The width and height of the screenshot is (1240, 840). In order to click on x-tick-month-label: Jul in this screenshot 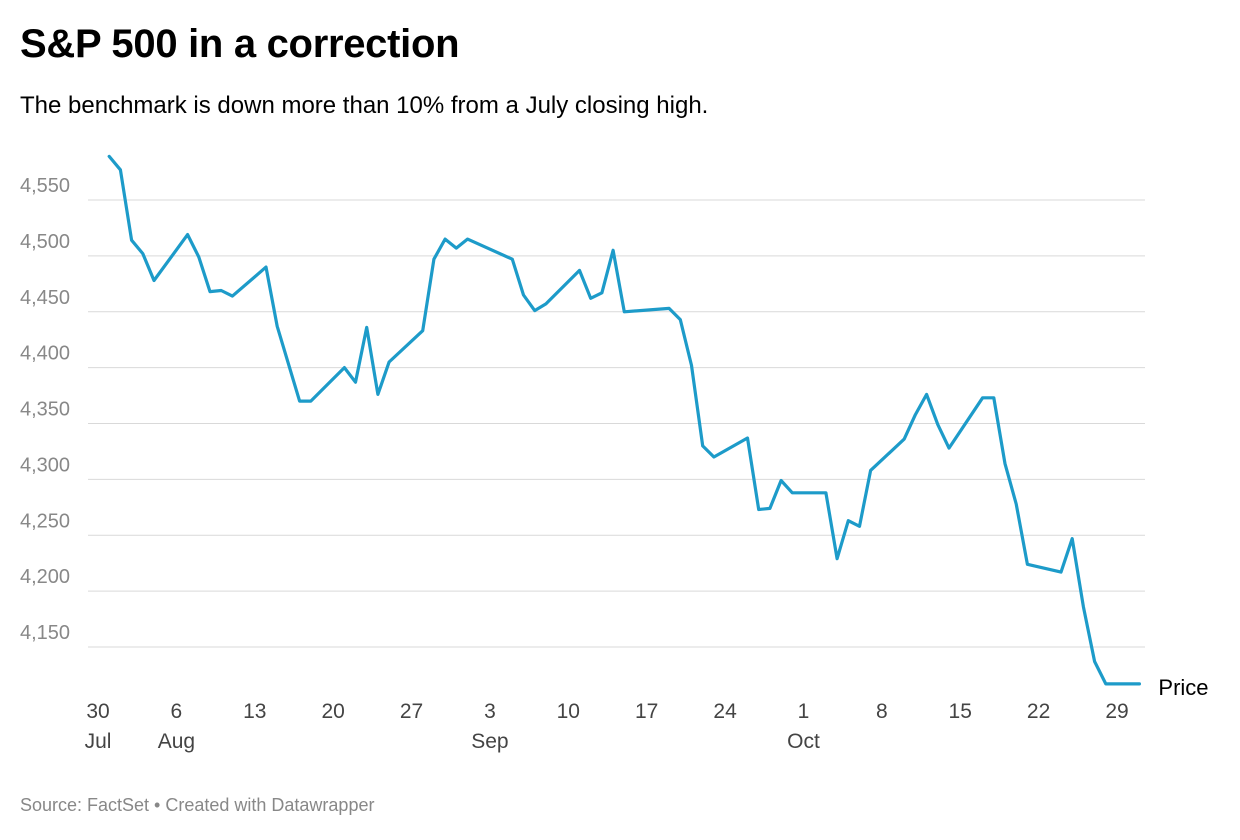, I will do `click(98, 741)`.